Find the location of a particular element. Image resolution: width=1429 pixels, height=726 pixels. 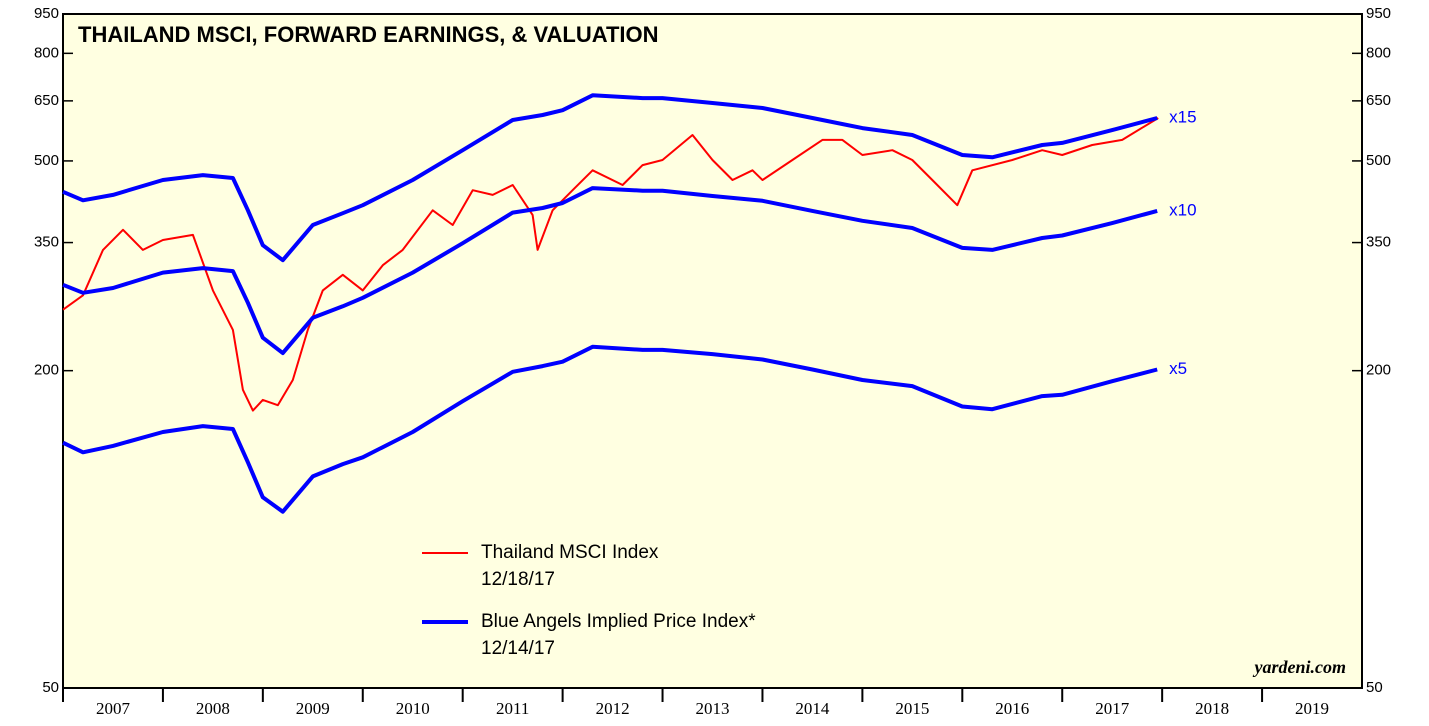

legend-date: 12/18/17 is located at coordinates (518, 579).